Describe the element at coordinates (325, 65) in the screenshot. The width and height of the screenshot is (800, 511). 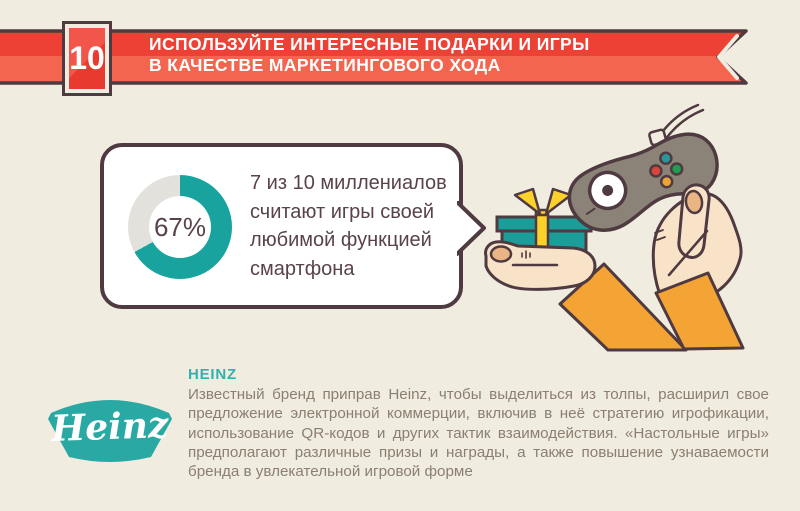
I see `header-title-line2: В КАЧЕСТВЕ МАРКЕТИНГОВОГО ХОДА` at that location.